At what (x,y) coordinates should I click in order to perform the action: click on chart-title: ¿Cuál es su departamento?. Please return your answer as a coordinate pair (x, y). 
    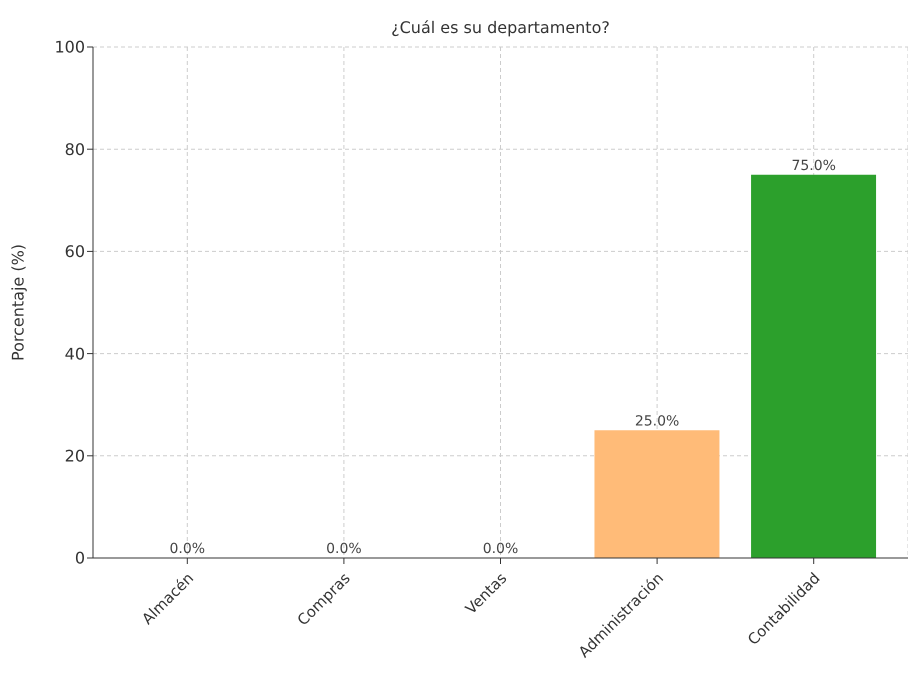
    Looking at the image, I should click on (500, 27).